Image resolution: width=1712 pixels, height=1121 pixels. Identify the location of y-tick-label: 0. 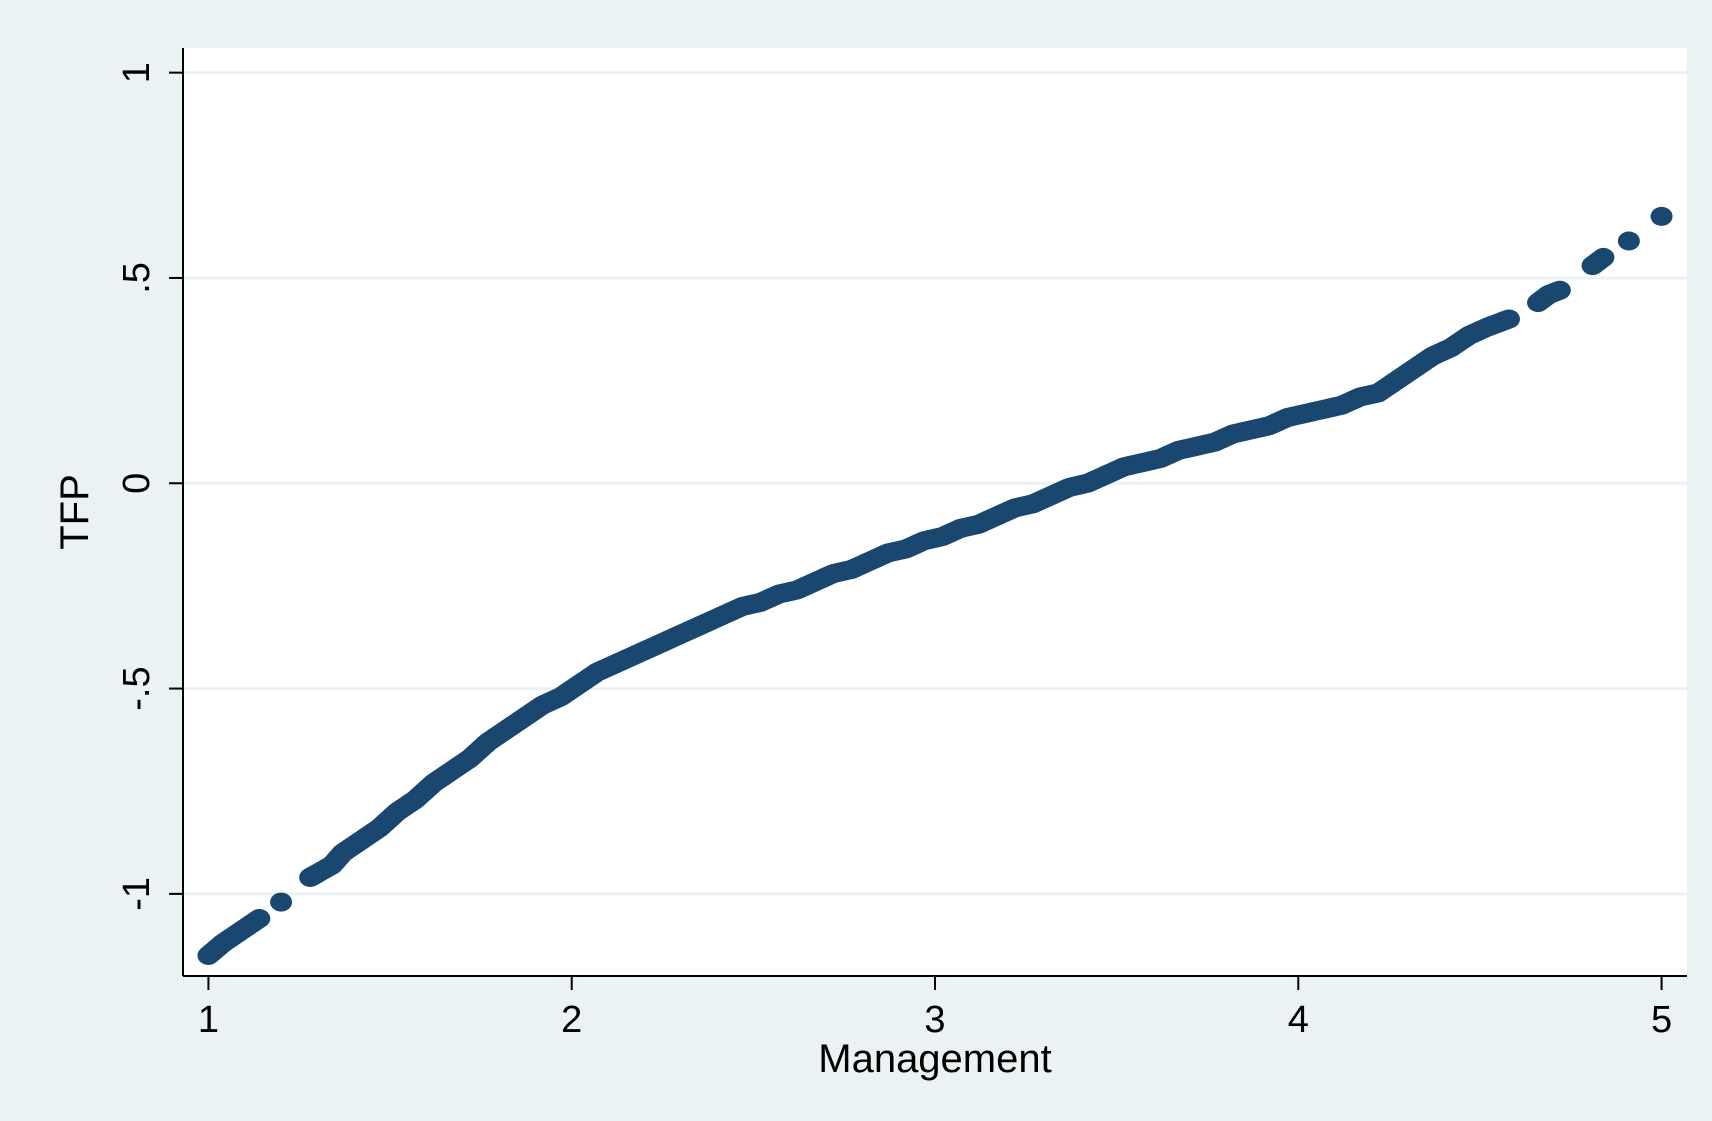
(137, 483).